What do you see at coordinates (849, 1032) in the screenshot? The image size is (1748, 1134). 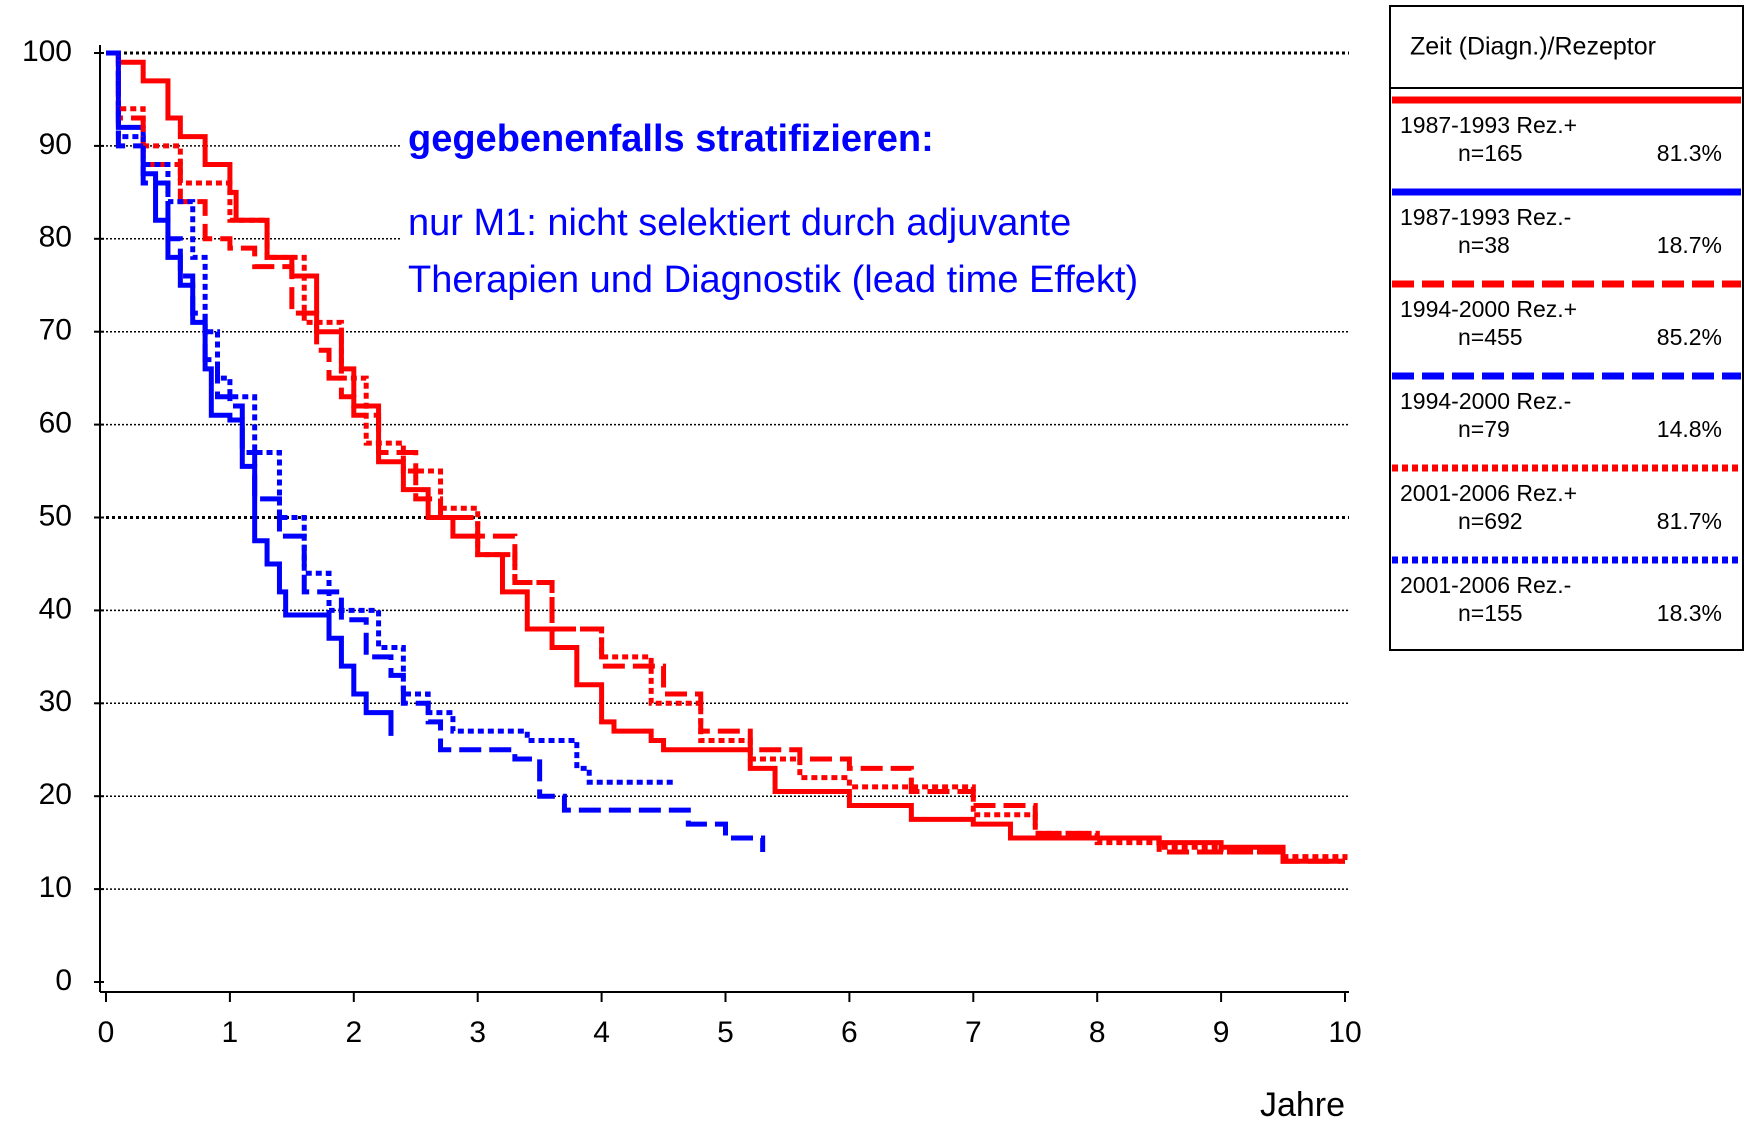 I see `x-tick-label: 6` at bounding box center [849, 1032].